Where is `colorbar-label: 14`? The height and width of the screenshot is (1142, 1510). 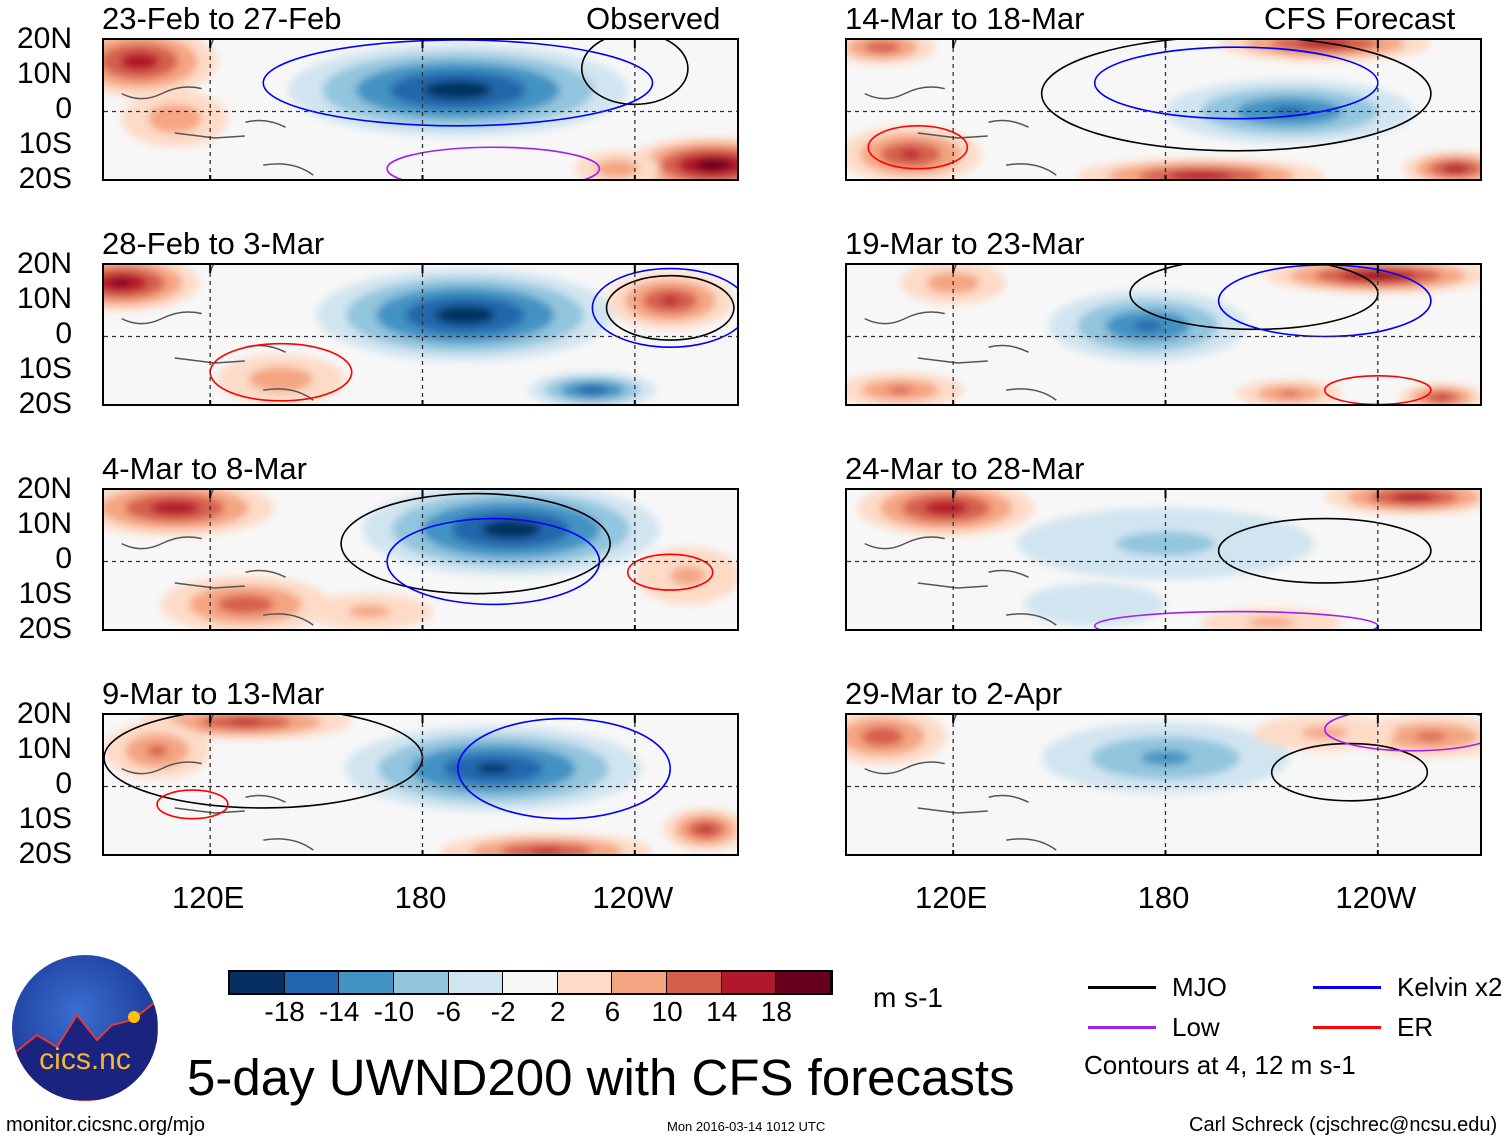 colorbar-label: 14 is located at coordinates (722, 1011).